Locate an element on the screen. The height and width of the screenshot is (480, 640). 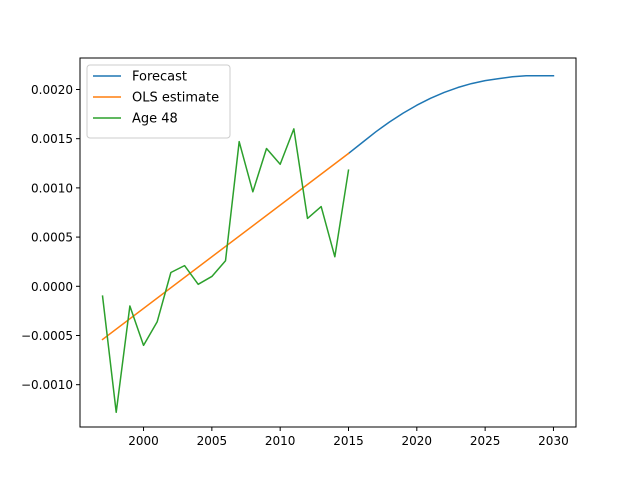
x-tick-label: 2030 is located at coordinates (553, 441).